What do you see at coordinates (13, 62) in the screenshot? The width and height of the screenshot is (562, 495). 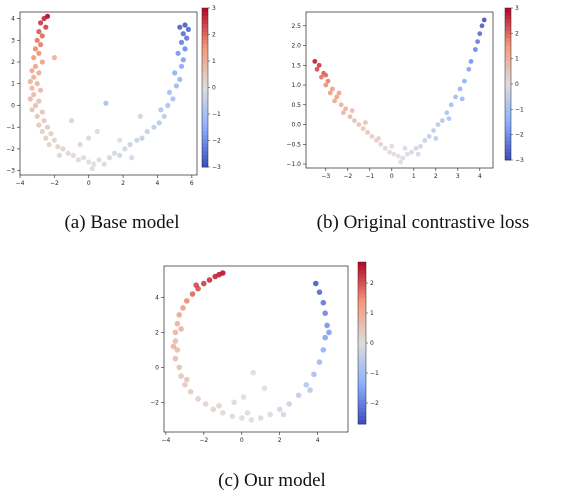 I see `y-tick-label: 2` at bounding box center [13, 62].